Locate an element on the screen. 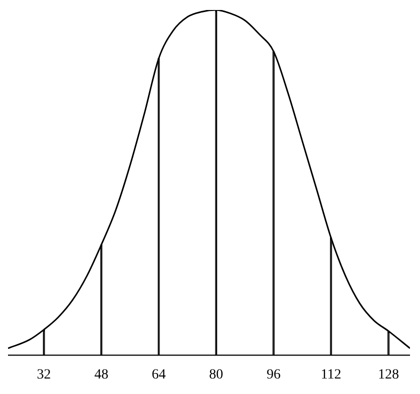  x-tick-label: 64 is located at coordinates (159, 374).